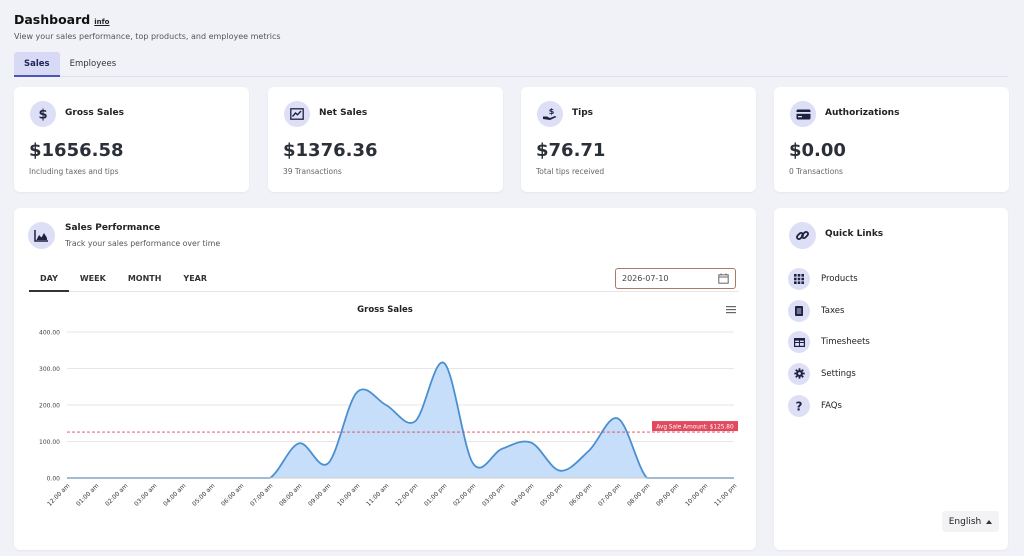 The width and height of the screenshot is (1024, 556). I want to click on x-tick-label: 06:00 am, so click(232, 494).